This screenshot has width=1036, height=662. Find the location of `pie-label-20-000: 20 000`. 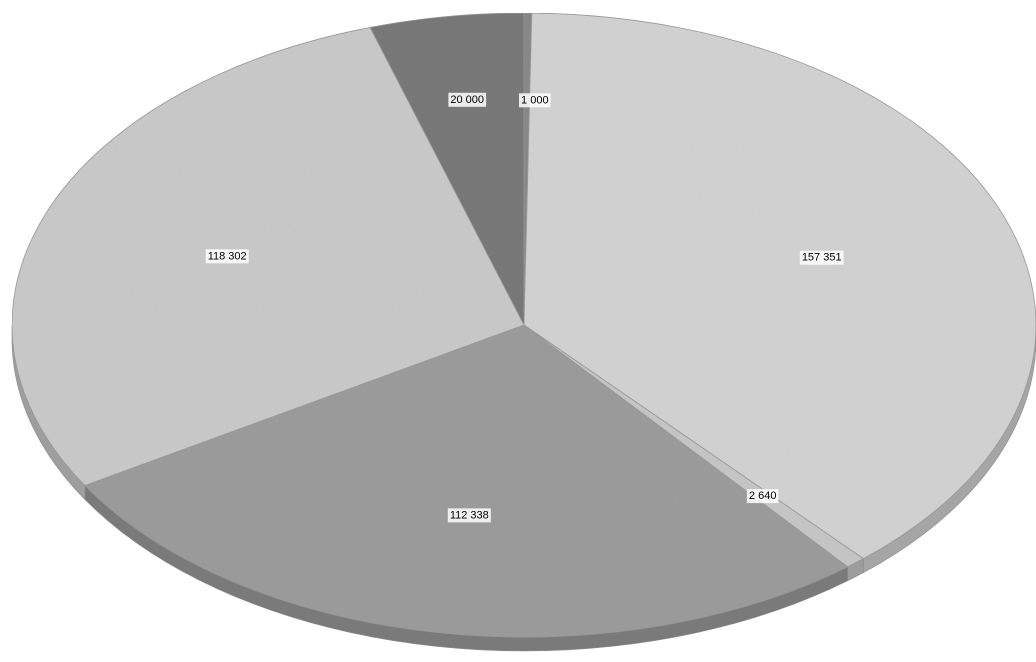

pie-label-20-000: 20 000 is located at coordinates (467, 100).